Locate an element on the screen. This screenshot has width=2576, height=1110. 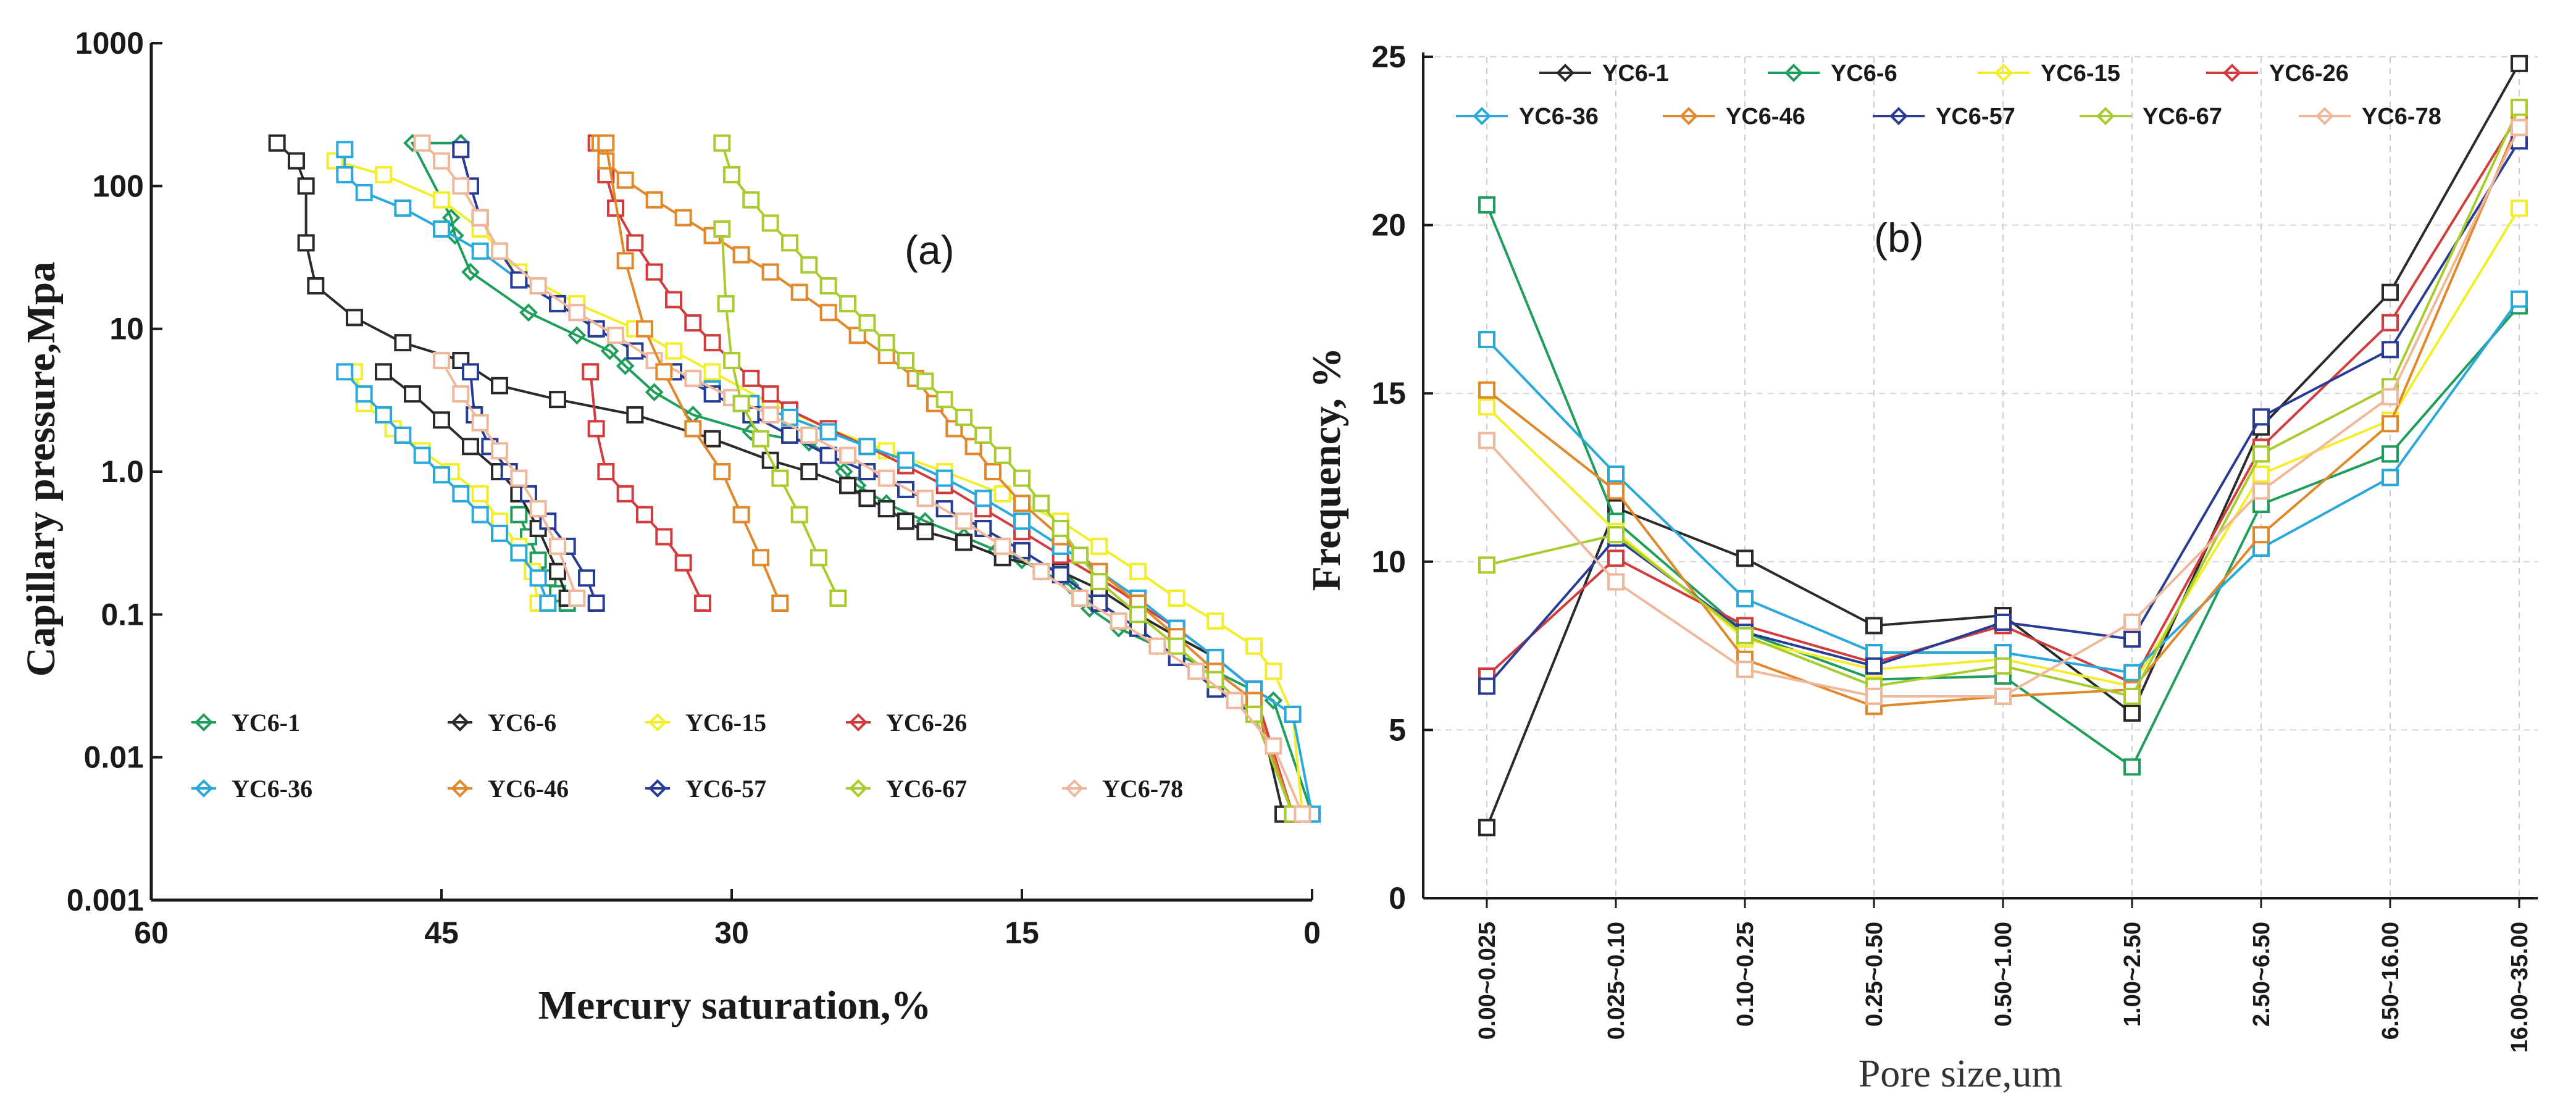
chart-b-x-tick-label: 0.00~0.025 is located at coordinates (1487, 981).